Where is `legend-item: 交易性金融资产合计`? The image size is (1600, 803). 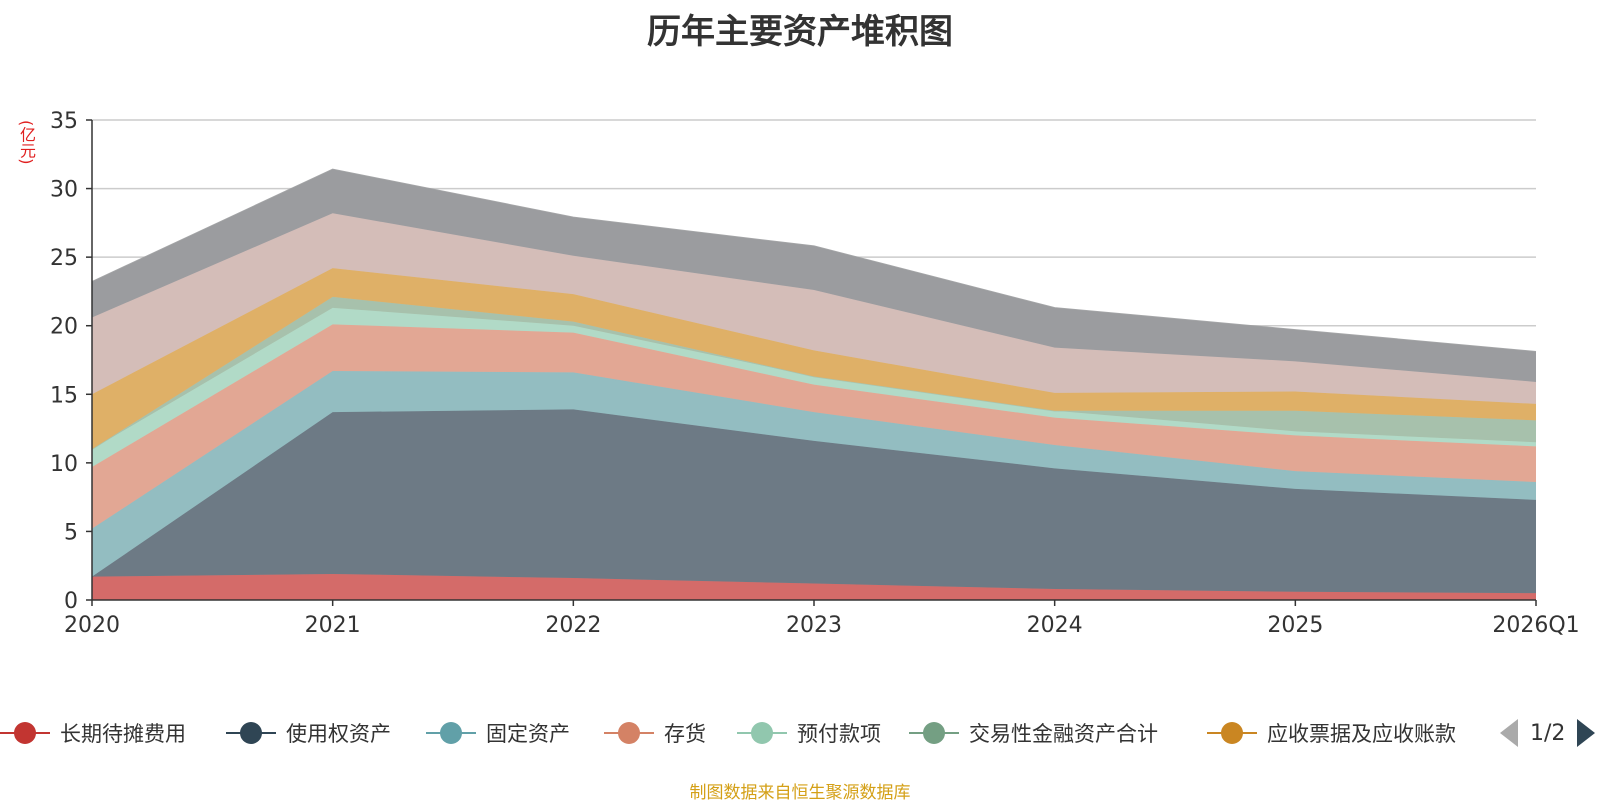
legend-item: 交易性金融资产合计 is located at coordinates (1033, 733).